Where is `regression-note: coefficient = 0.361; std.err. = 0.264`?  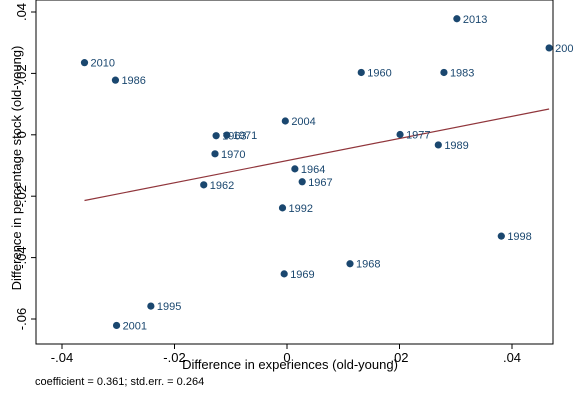
regression-note: coefficient = 0.361; std.err. = 0.264 is located at coordinates (120, 382).